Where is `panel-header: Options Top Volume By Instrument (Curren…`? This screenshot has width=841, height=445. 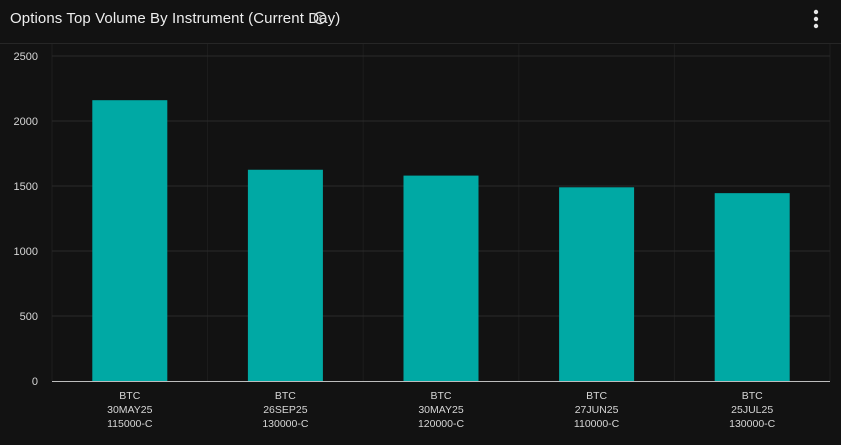
panel-header: Options Top Volume By Instrument (Curren… is located at coordinates (420, 22).